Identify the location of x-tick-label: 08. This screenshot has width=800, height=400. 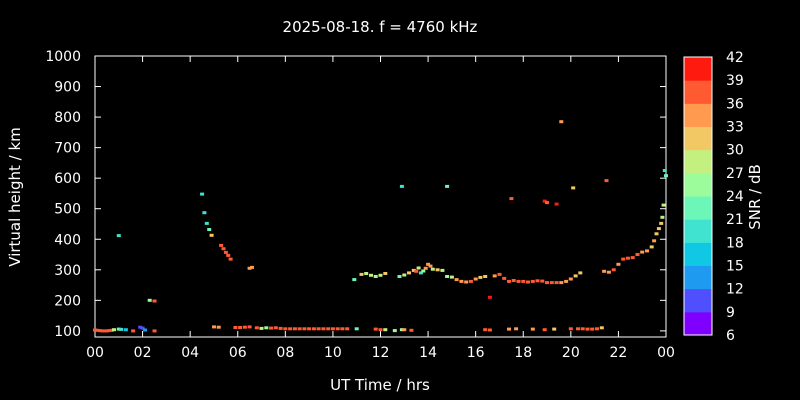
(285, 353).